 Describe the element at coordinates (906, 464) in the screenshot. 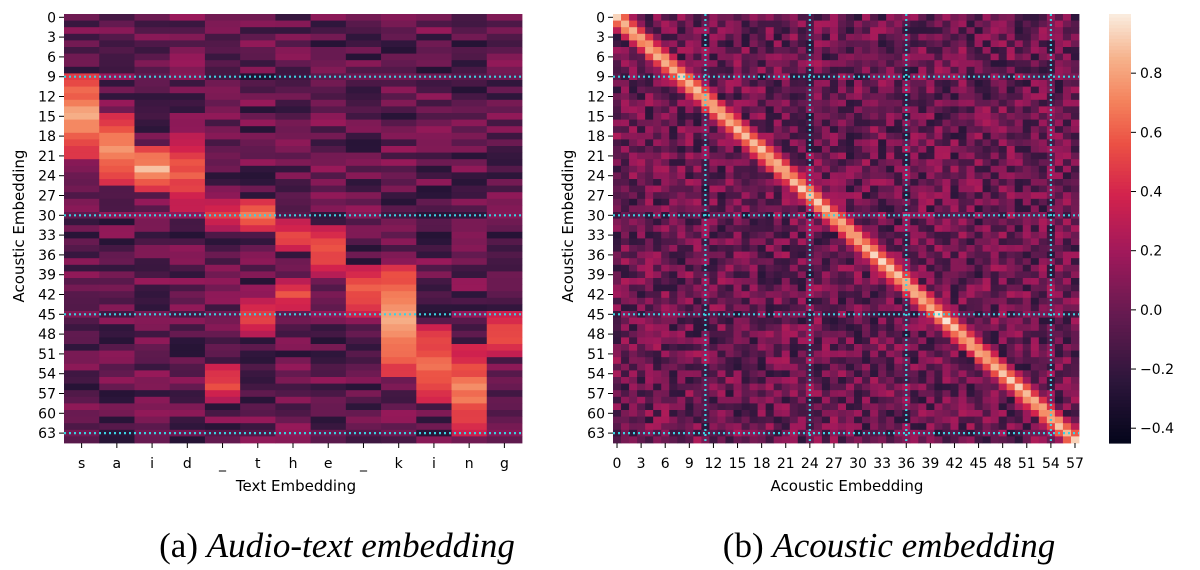

I see `x-tick-label: 36` at that location.